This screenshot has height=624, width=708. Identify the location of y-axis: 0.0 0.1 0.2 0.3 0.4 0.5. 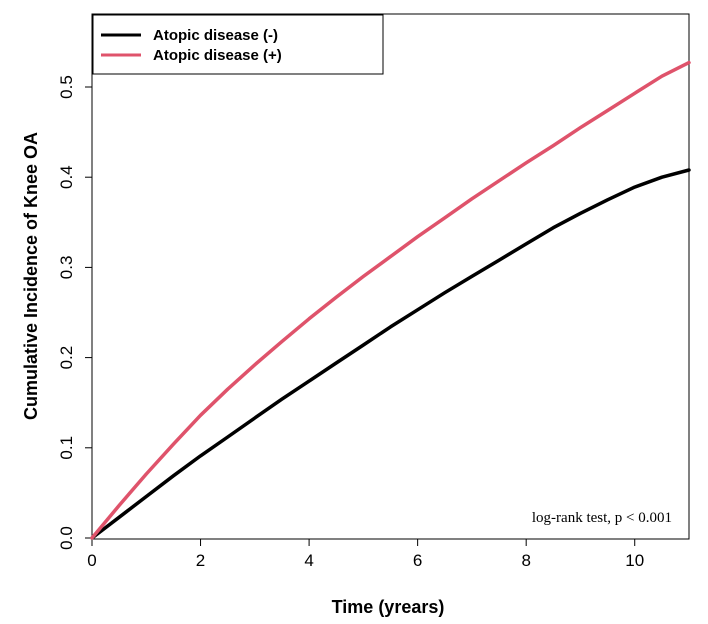
(74, 312).